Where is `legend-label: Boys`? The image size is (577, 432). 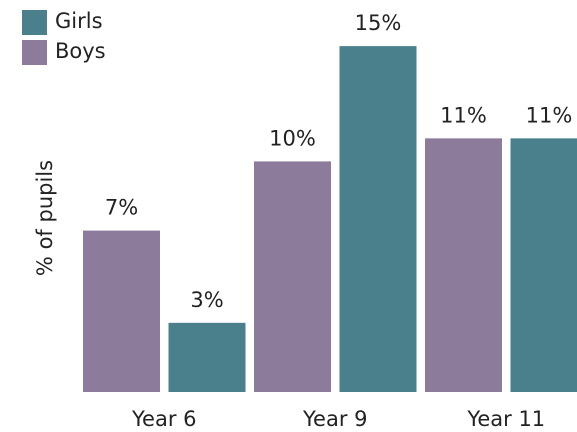
legend-label: Boys is located at coordinates (80, 51).